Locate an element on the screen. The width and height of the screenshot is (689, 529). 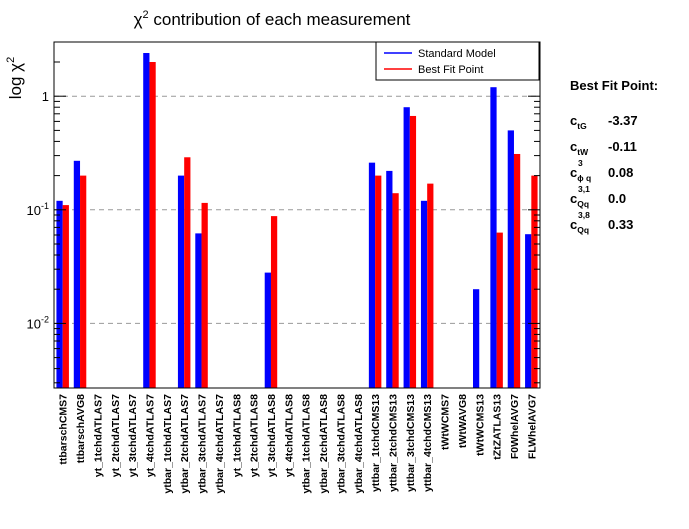
best-fit-title: Best Fit Point: is located at coordinates (614, 85).